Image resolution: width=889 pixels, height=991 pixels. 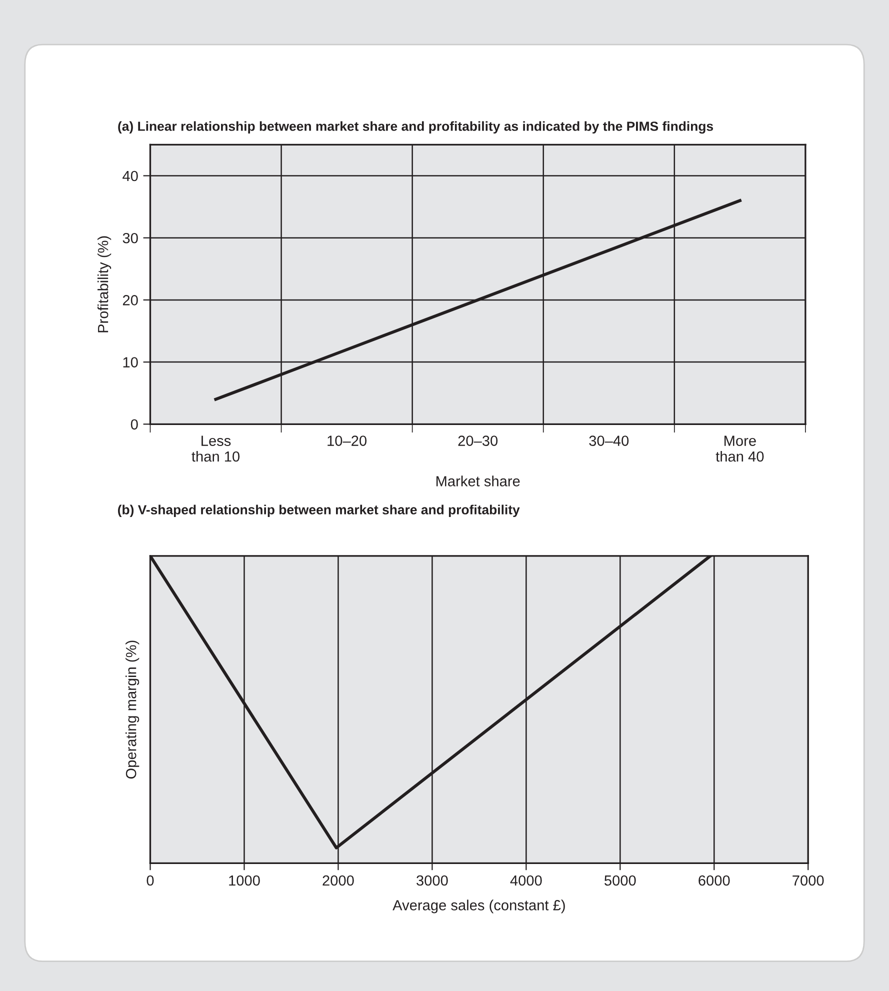 I want to click on x-tick-label: 7000, so click(x=808, y=880).